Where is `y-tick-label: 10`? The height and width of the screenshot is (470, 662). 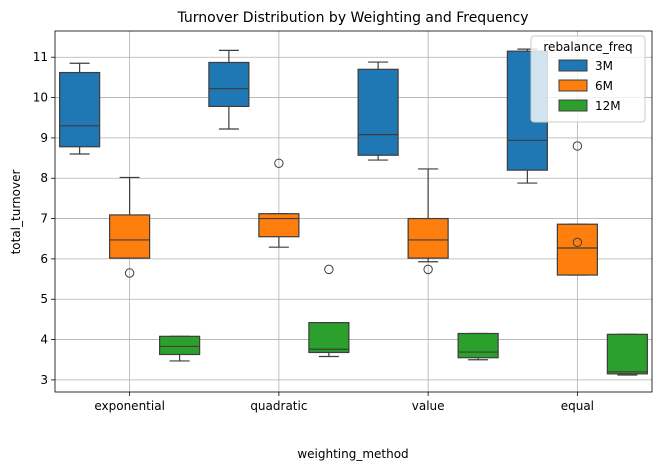
y-tick-label: 10 is located at coordinates (40, 98).